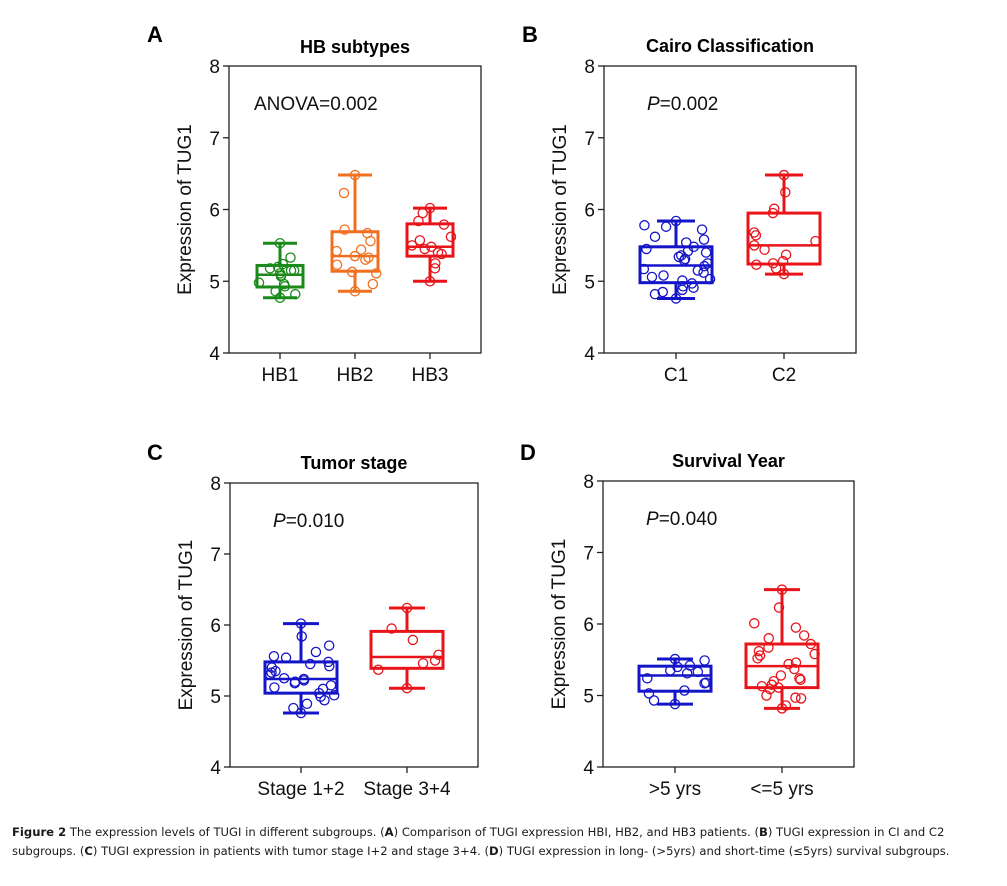  What do you see at coordinates (728, 461) in the screenshot?
I see `panel-title: Survival Year` at bounding box center [728, 461].